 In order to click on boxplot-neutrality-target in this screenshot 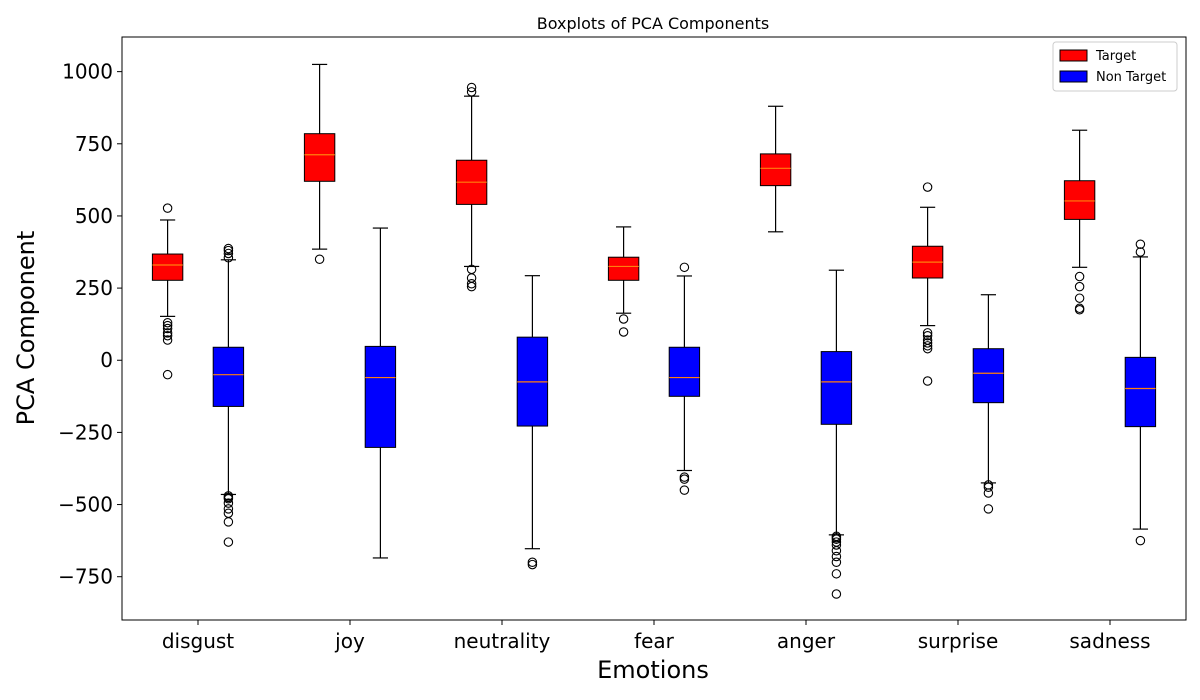, I will do `click(471, 187)`.